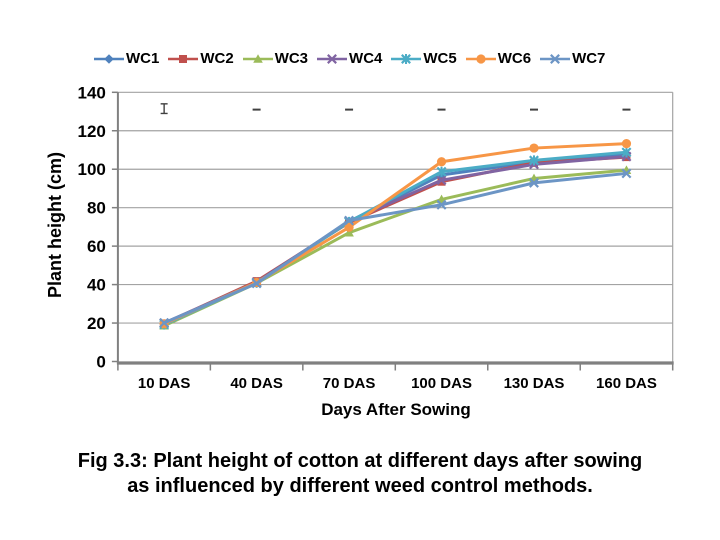 The height and width of the screenshot is (540, 720). Describe the element at coordinates (92, 92) in the screenshot. I see `y-tick-label: 140` at that location.